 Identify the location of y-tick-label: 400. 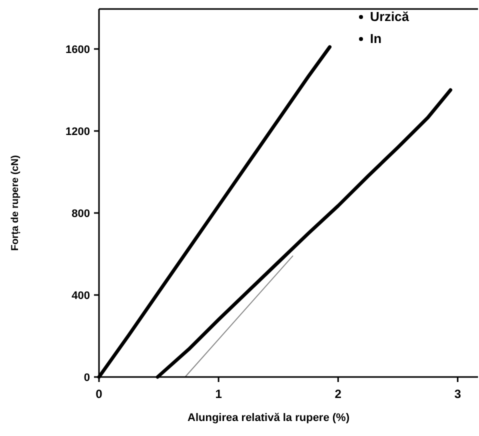
(81, 296).